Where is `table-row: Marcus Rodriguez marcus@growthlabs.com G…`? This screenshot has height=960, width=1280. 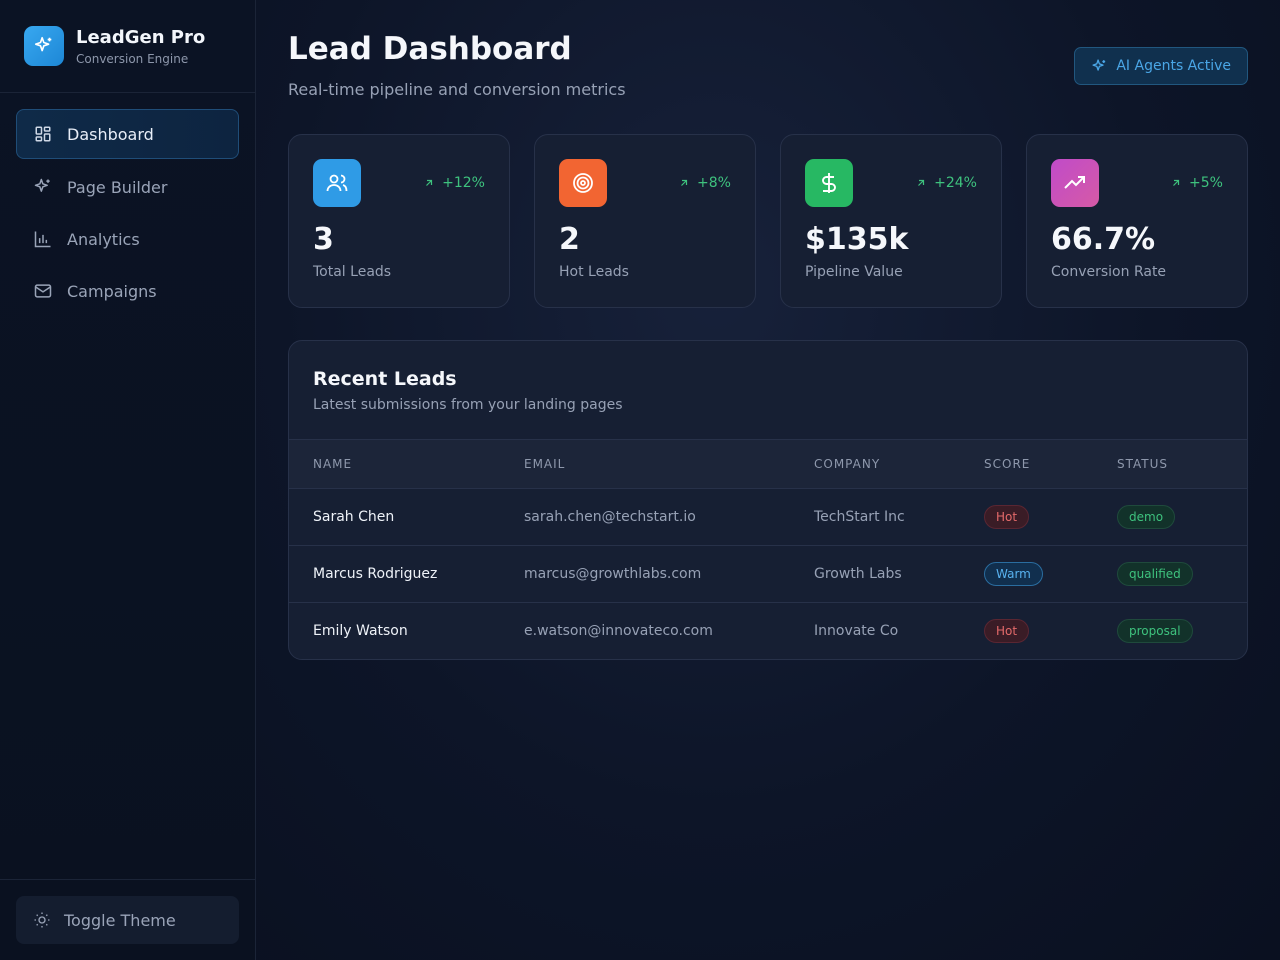
table-row: Marcus Rodriguez marcus@growthlabs.com G… is located at coordinates (768, 573).